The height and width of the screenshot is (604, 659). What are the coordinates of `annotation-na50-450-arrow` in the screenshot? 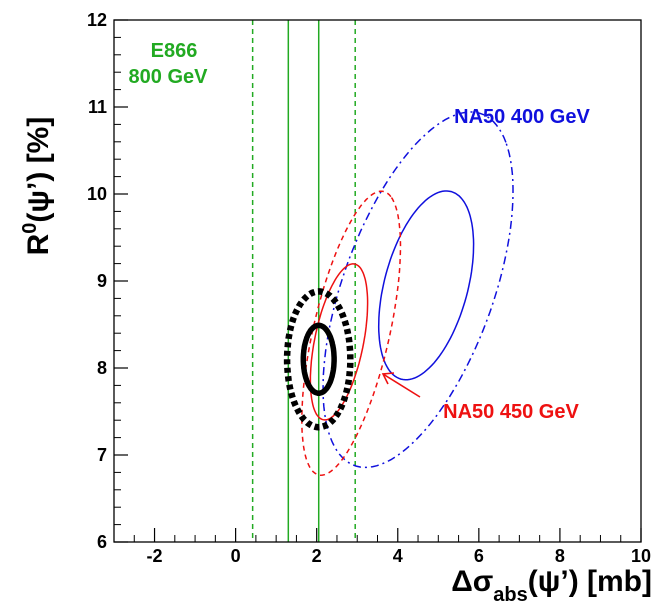 It's located at (401, 385).